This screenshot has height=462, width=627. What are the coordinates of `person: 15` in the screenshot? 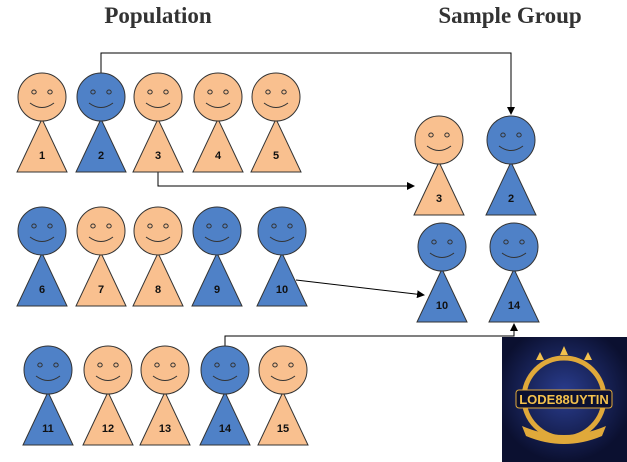 It's located at (283, 395).